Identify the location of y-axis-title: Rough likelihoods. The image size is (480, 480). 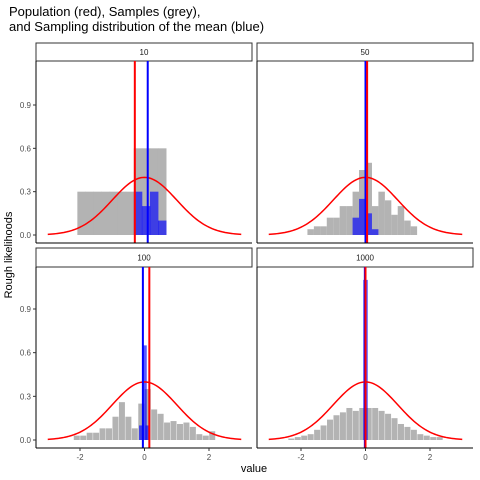
(9, 254).